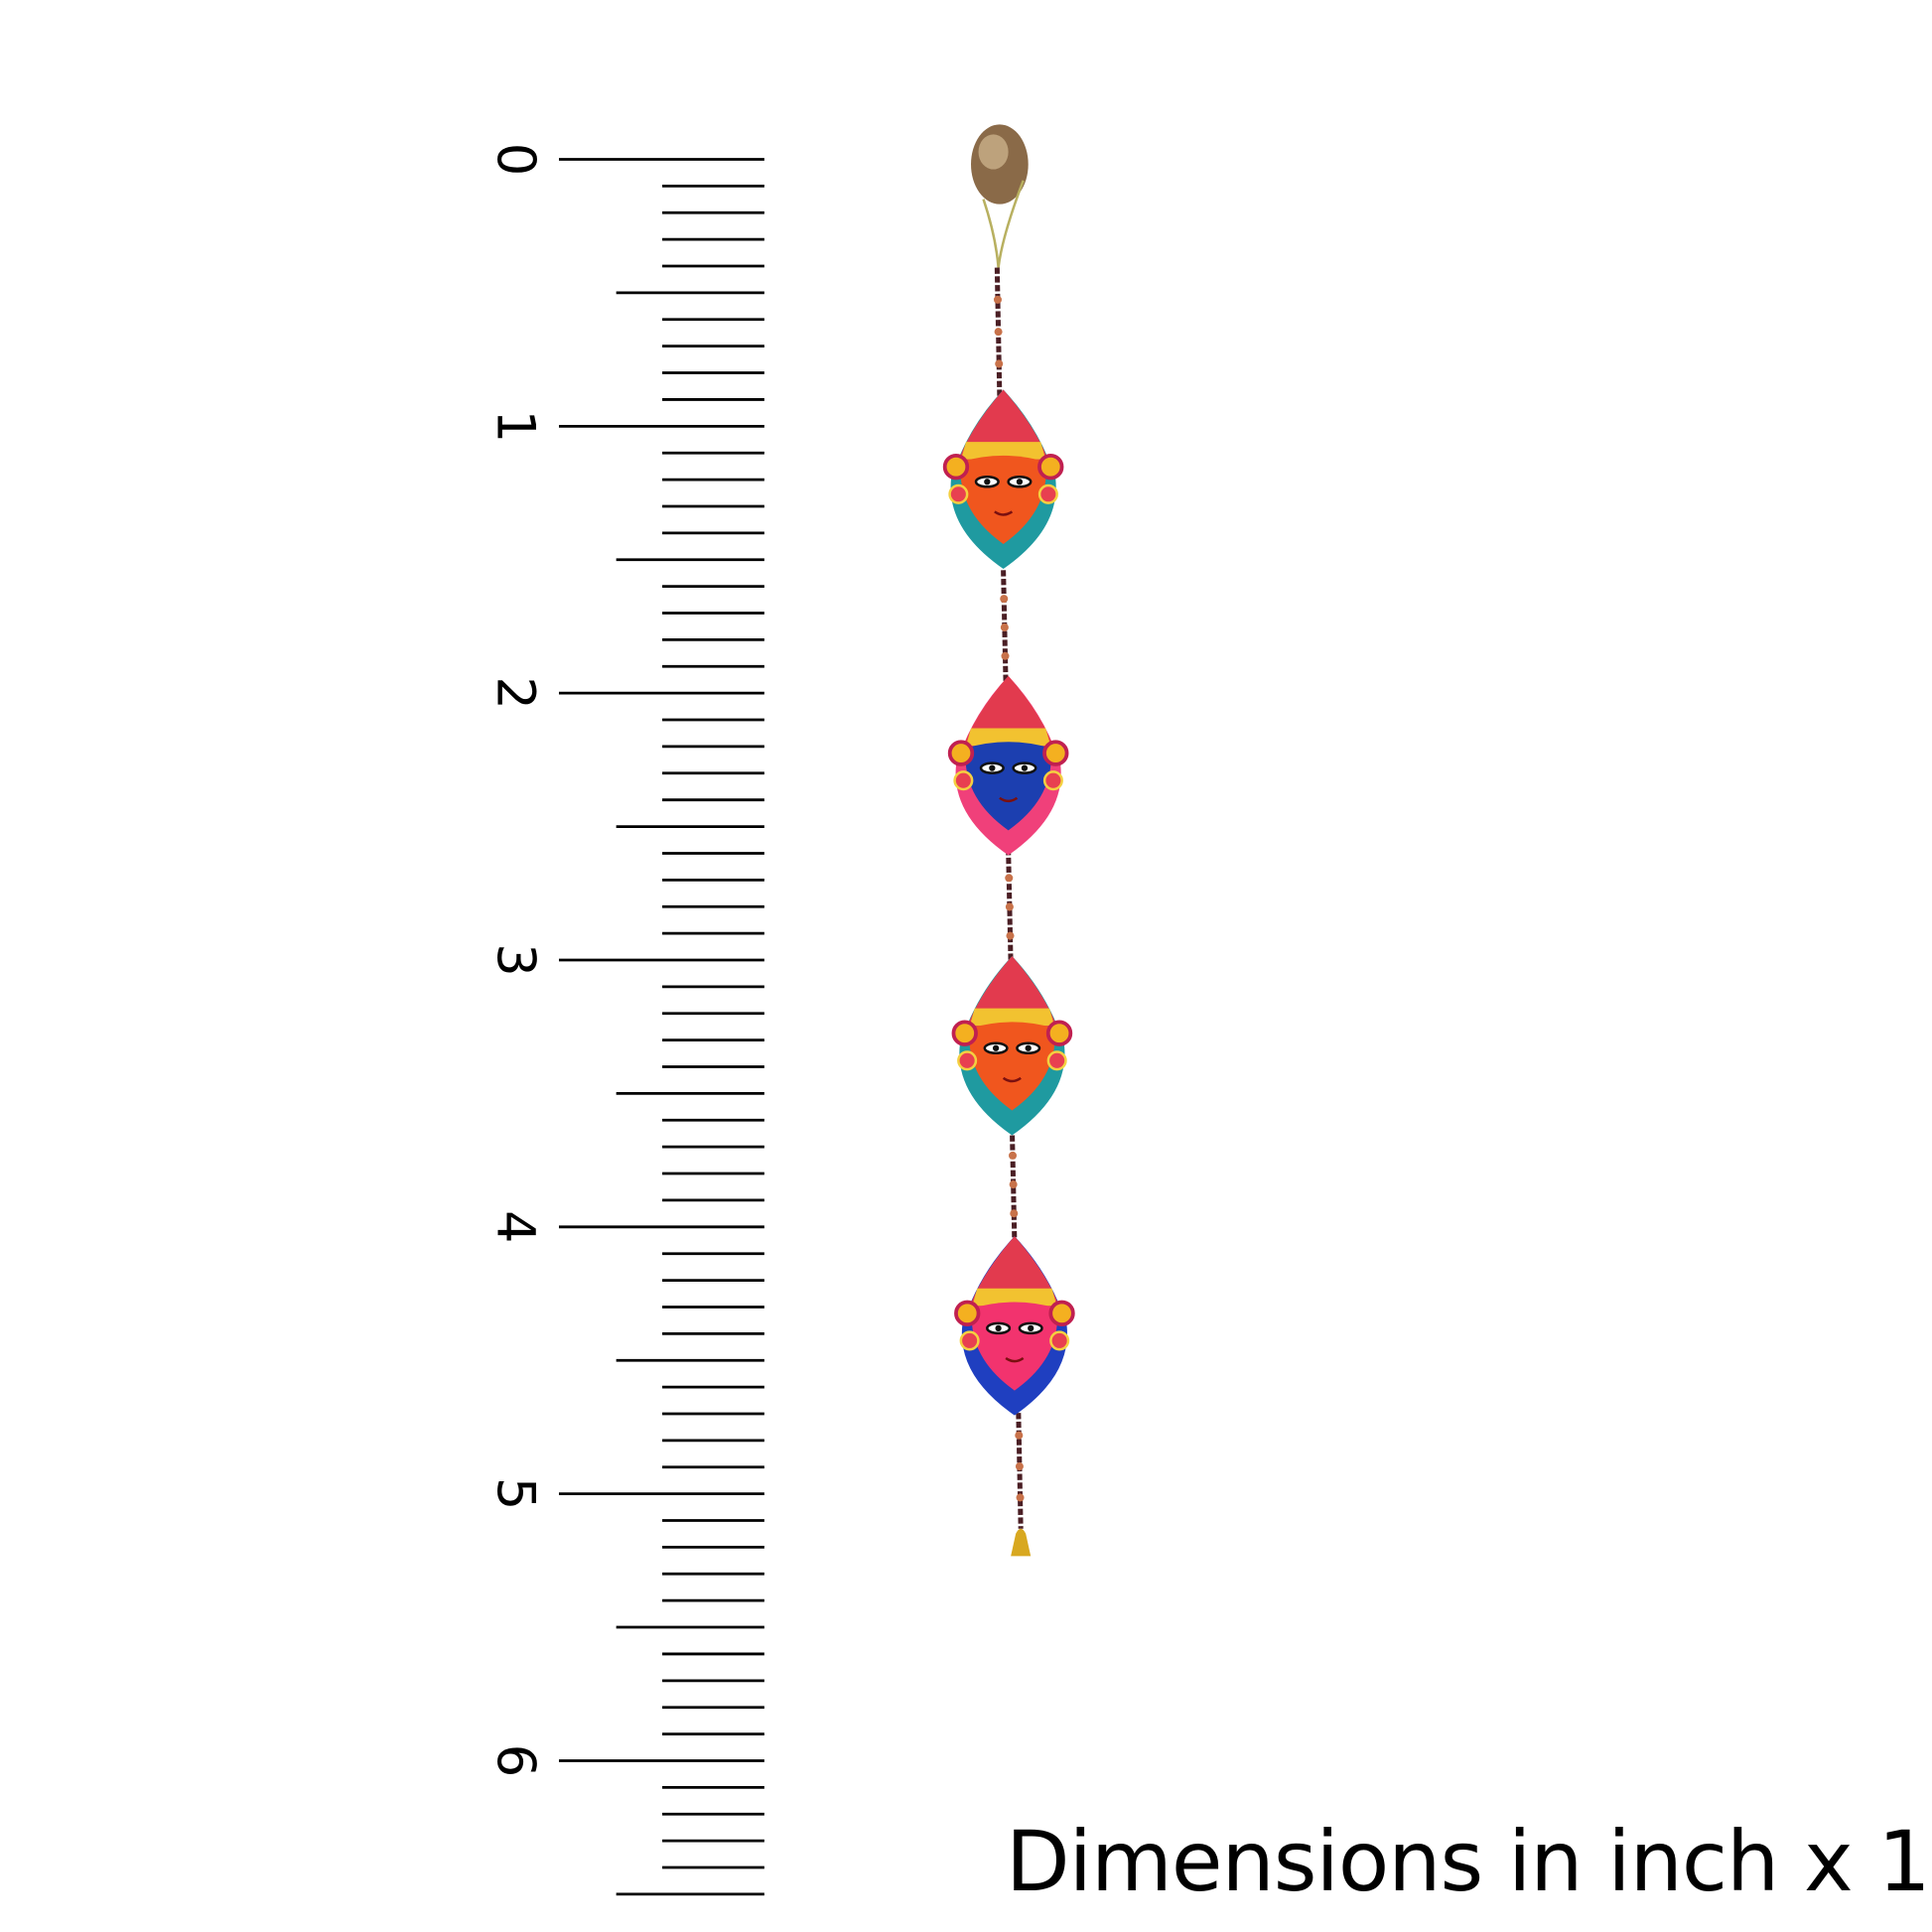 The height and width of the screenshot is (1932, 1932). What do you see at coordinates (516, 1227) in the screenshot?
I see `ruler-label: 4` at bounding box center [516, 1227].